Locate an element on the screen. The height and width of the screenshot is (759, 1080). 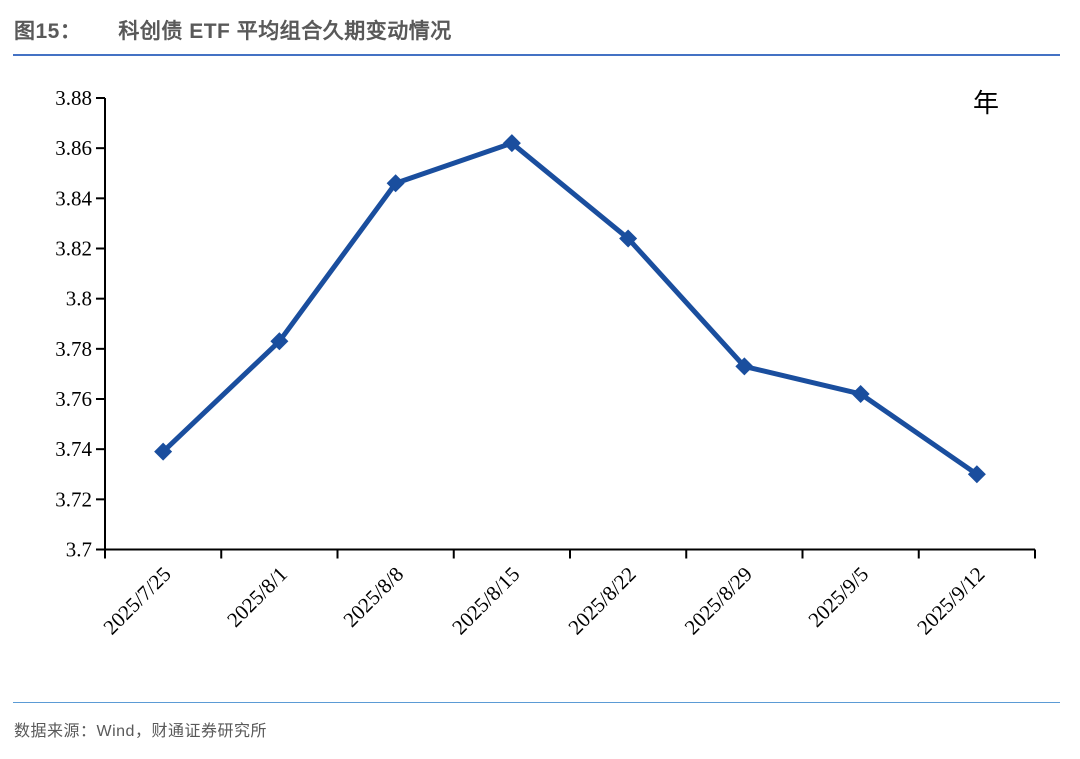
y-tick-label: 3.76 is located at coordinates (73, 399).